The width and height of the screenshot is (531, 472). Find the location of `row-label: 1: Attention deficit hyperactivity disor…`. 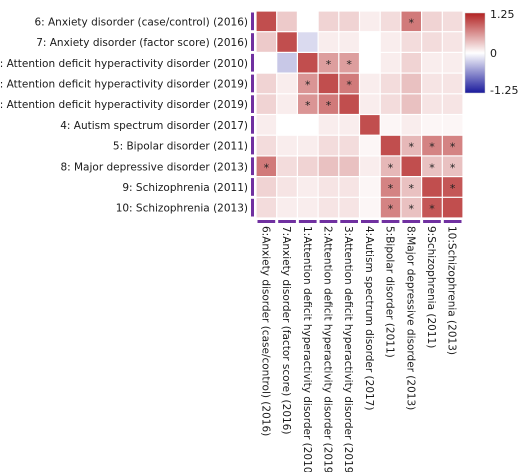

row-label: 1: Attention deficit hyperactivity disor… is located at coordinates (124, 64).